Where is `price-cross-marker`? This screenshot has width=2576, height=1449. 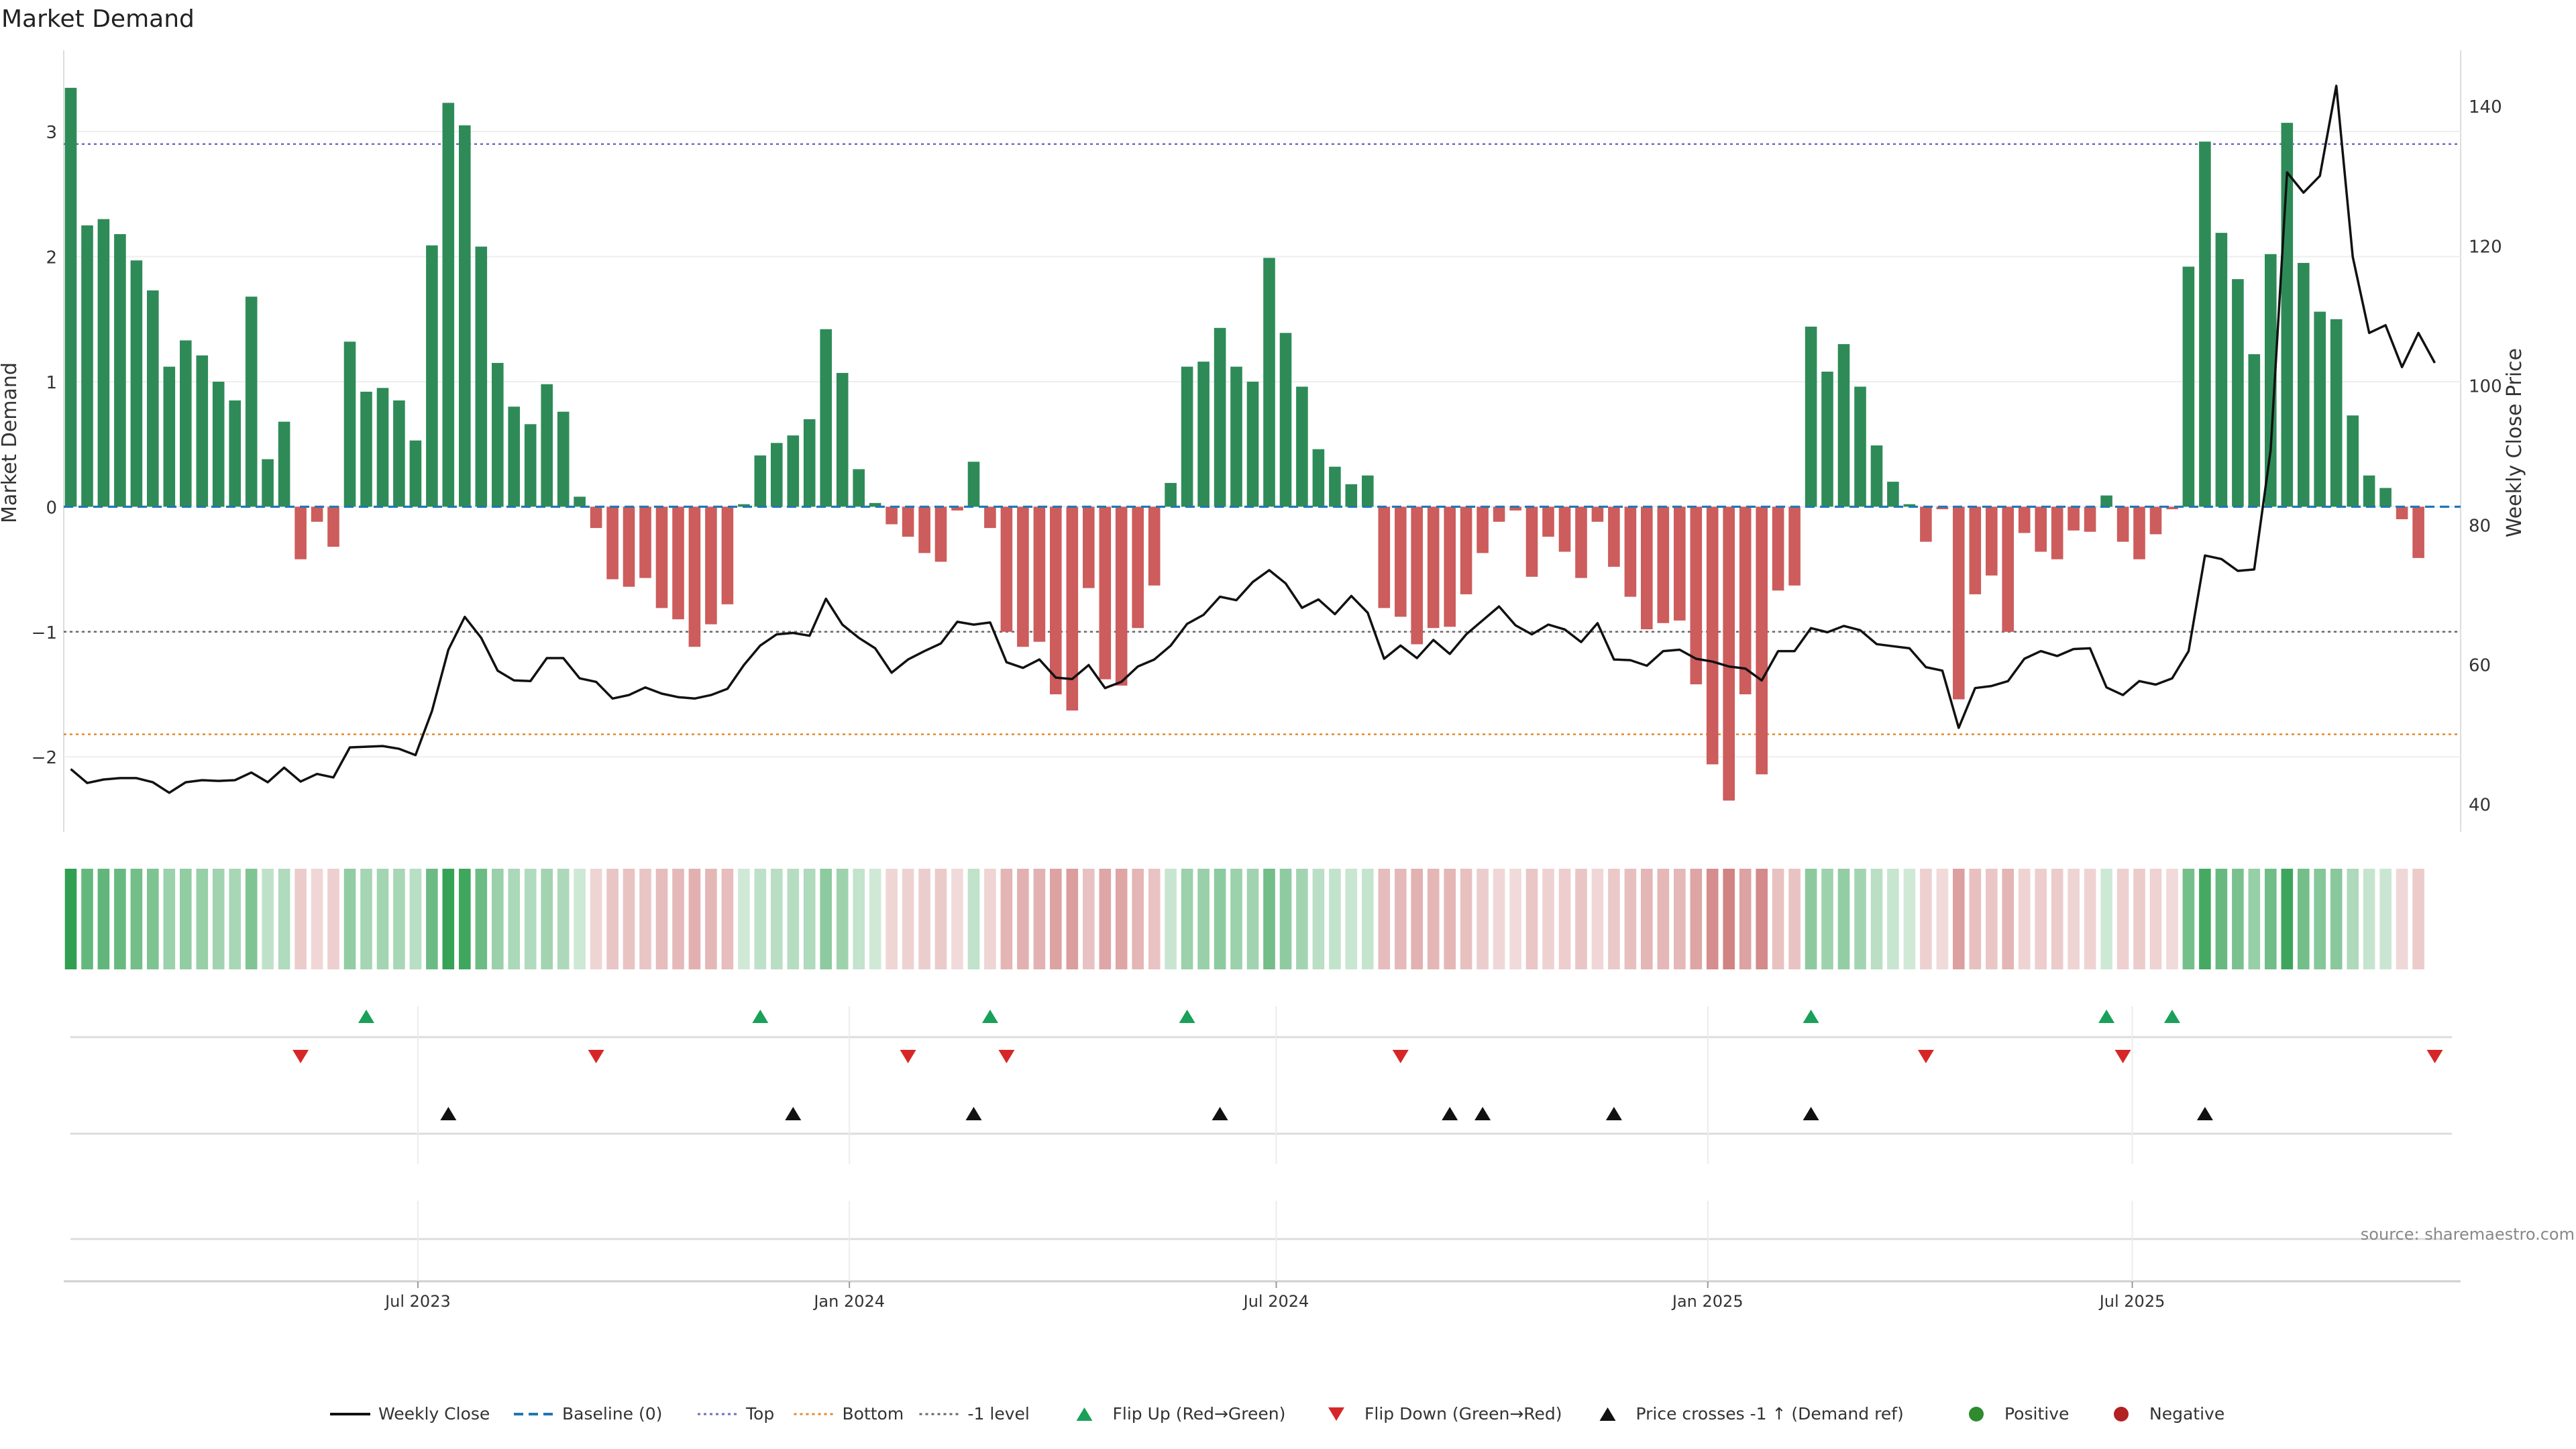 price-cross-marker is located at coordinates (2204, 1113).